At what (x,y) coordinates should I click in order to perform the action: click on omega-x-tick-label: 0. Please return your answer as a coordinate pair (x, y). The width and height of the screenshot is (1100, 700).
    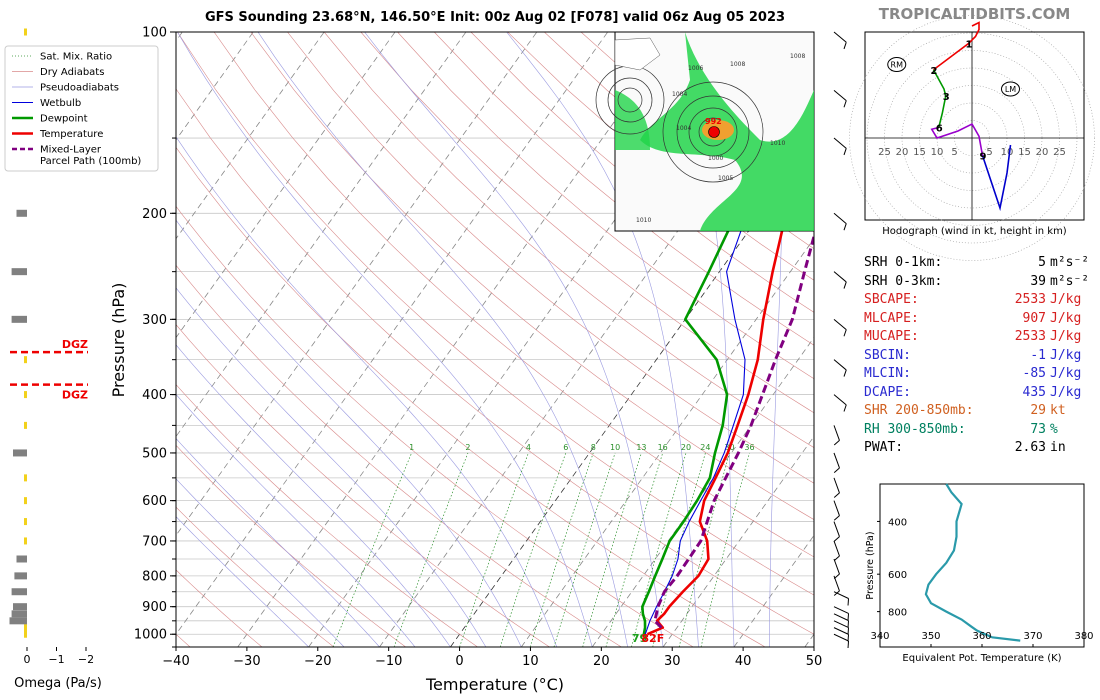
    Looking at the image, I should click on (27, 659).